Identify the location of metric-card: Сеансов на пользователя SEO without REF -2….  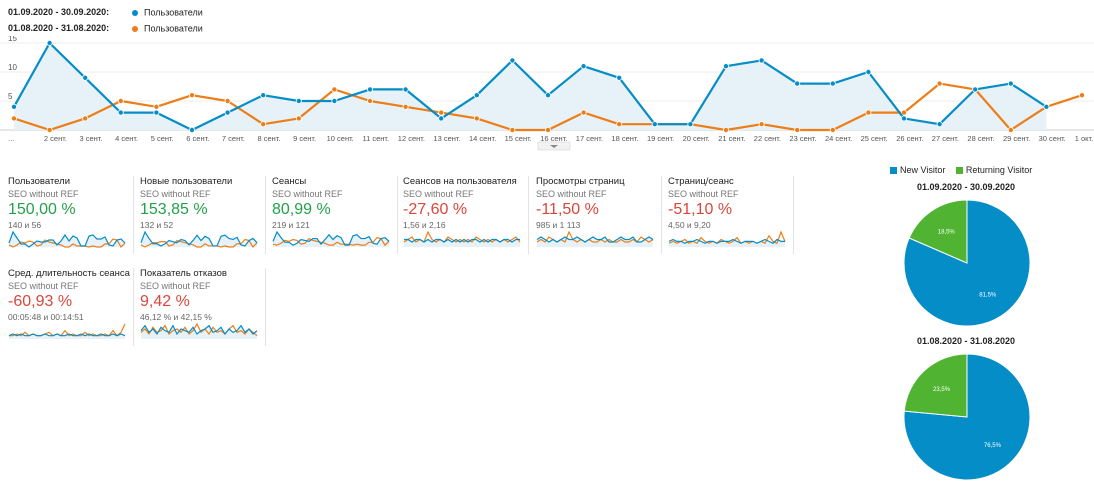
(466, 215).